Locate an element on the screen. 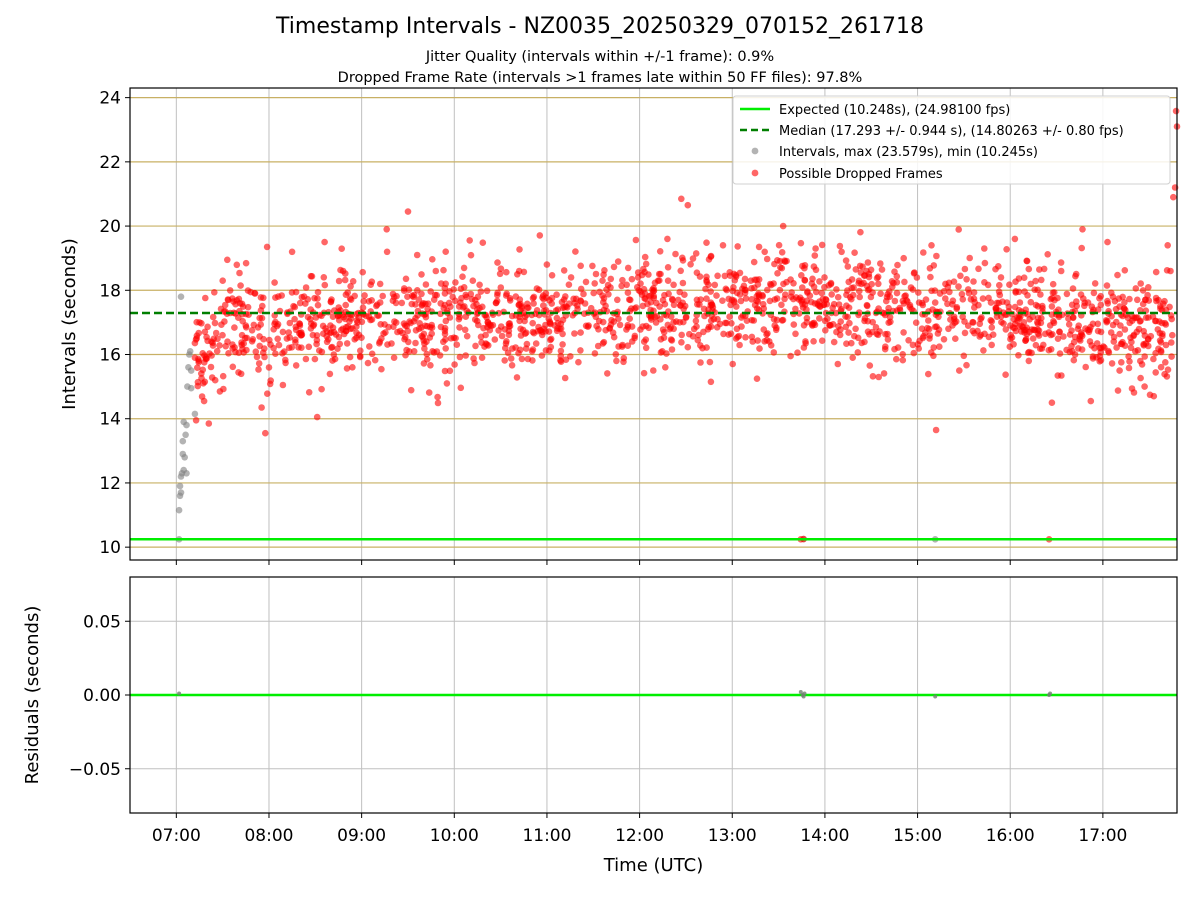  legend-box is located at coordinates (951, 140).